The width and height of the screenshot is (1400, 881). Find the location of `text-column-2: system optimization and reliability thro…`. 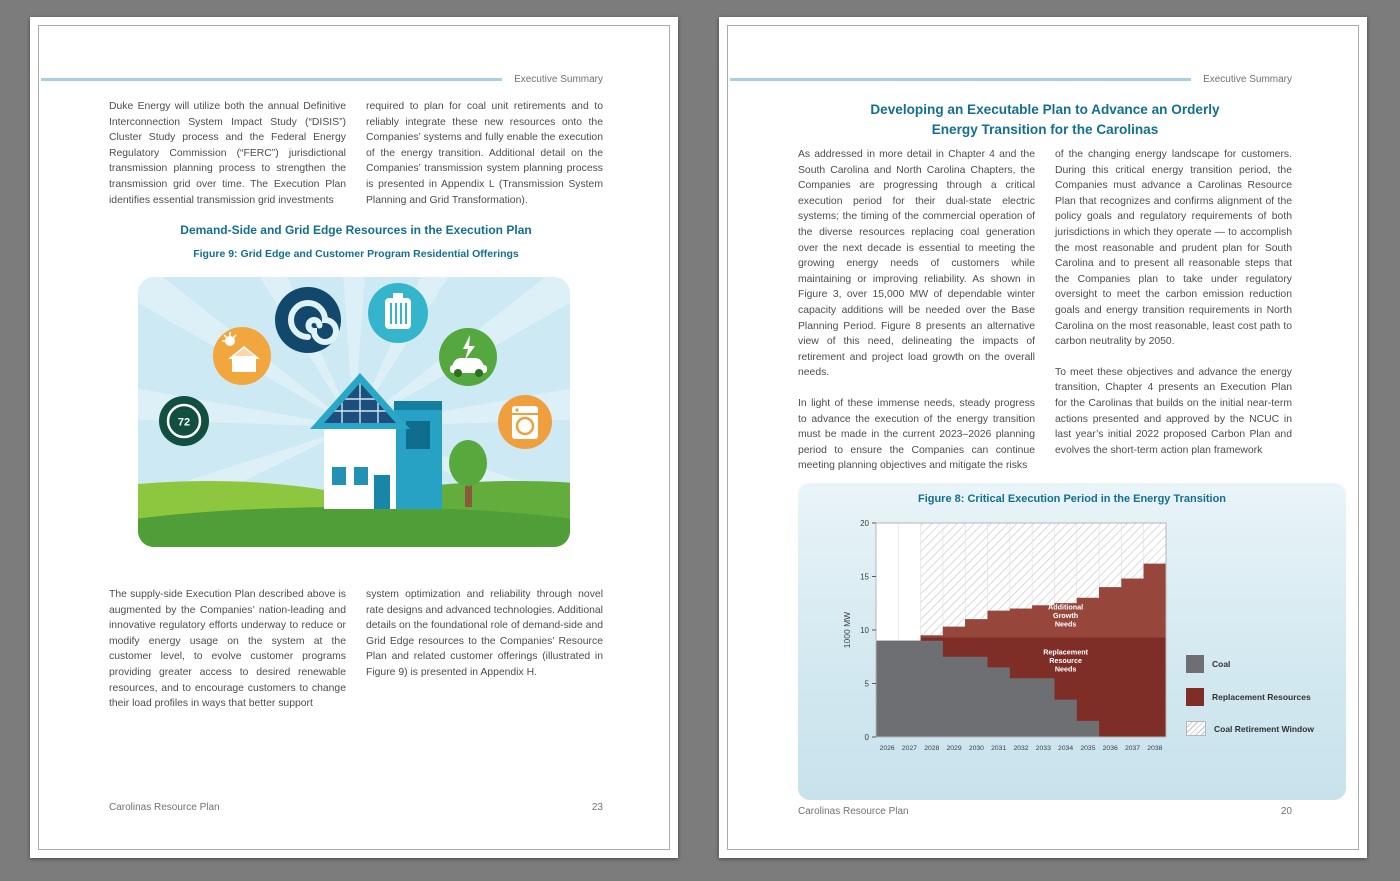

text-column-2: system optimization and reliability thro… is located at coordinates (484, 649).